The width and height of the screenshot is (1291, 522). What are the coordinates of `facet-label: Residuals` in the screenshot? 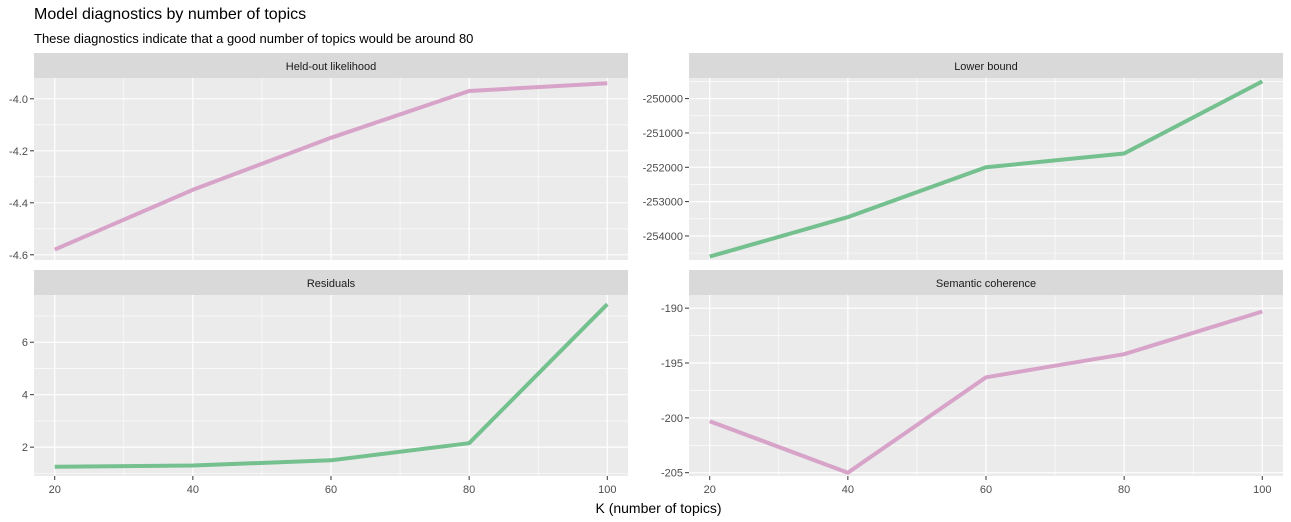 It's located at (331, 284).